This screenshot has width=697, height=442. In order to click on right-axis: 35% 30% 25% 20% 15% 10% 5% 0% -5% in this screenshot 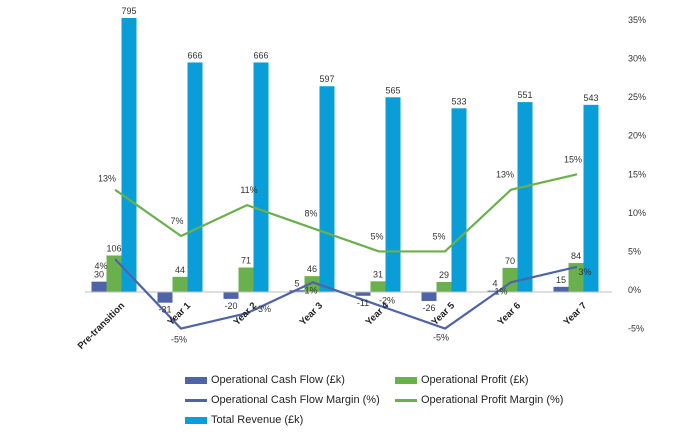, I will do `click(637, 174)`.